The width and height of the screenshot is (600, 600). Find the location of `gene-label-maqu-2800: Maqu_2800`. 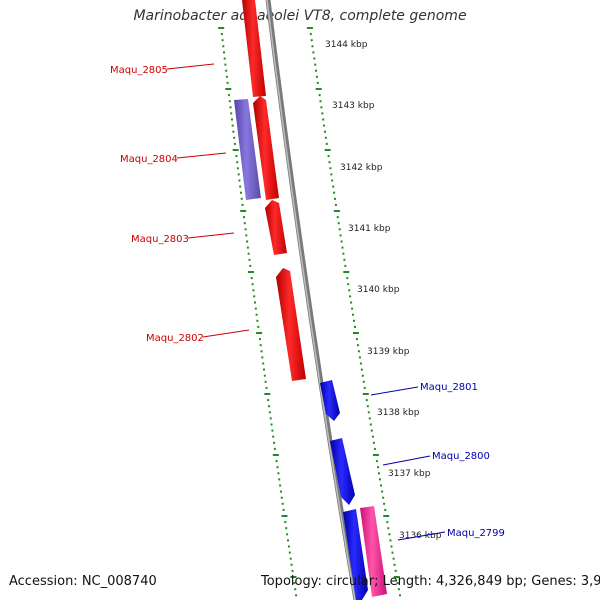

gene-label-maqu-2800: Maqu_2800 is located at coordinates (461, 456).